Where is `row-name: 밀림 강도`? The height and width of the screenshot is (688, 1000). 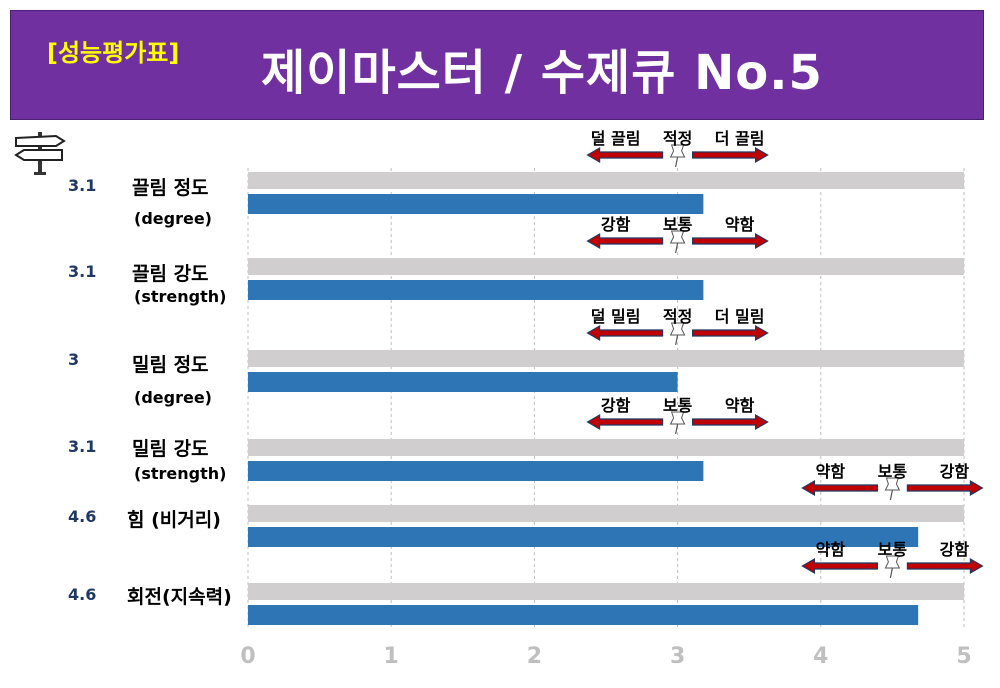
row-name: 밀림 강도 is located at coordinates (170, 449).